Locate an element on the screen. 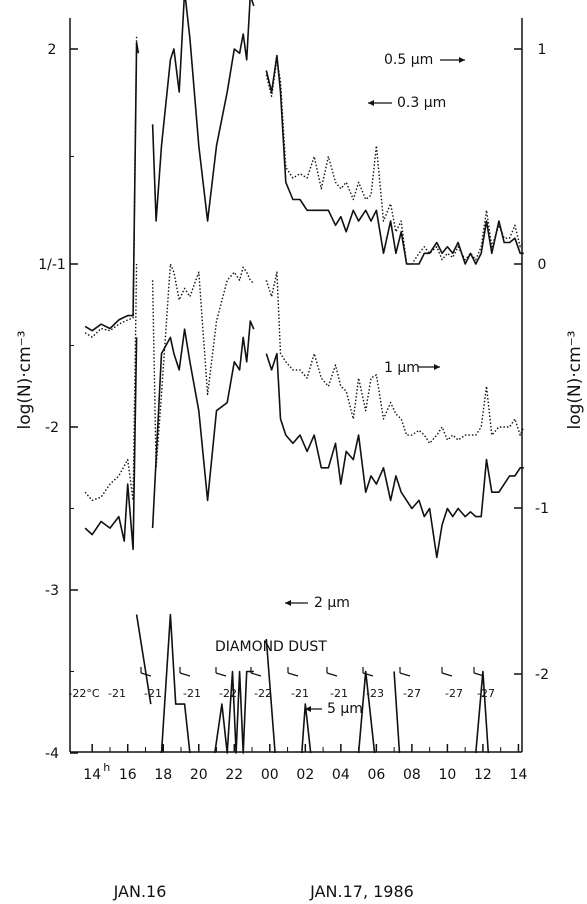 This screenshot has height=904, width=587. left-tick-label: -2 is located at coordinates (52, 428).